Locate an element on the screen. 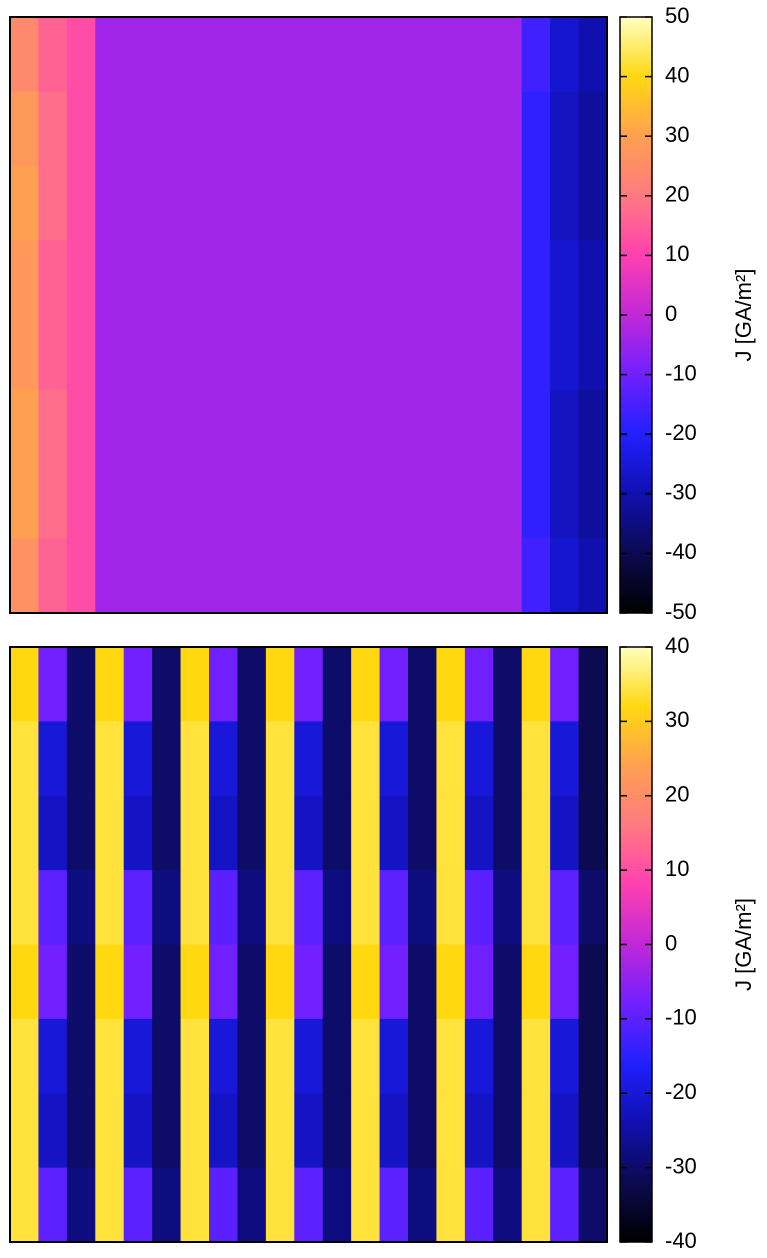 The height and width of the screenshot is (1258, 767). colorbar-tick-label: 30 is located at coordinates (677, 719).